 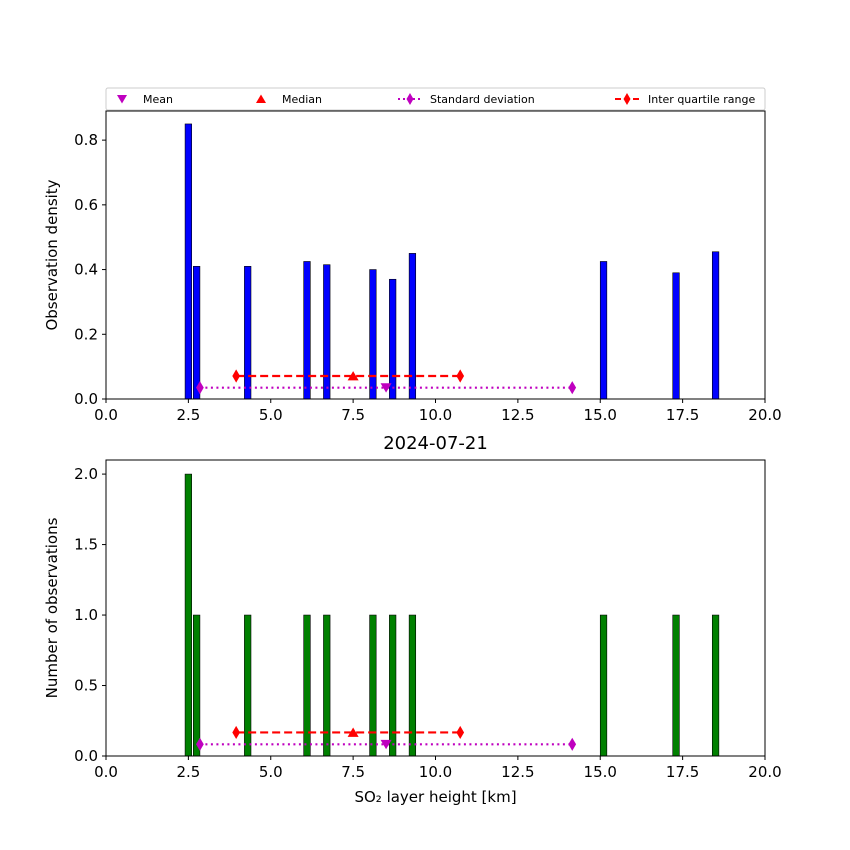 I want to click on y-tick-label: 0.8, so click(x=86, y=140).